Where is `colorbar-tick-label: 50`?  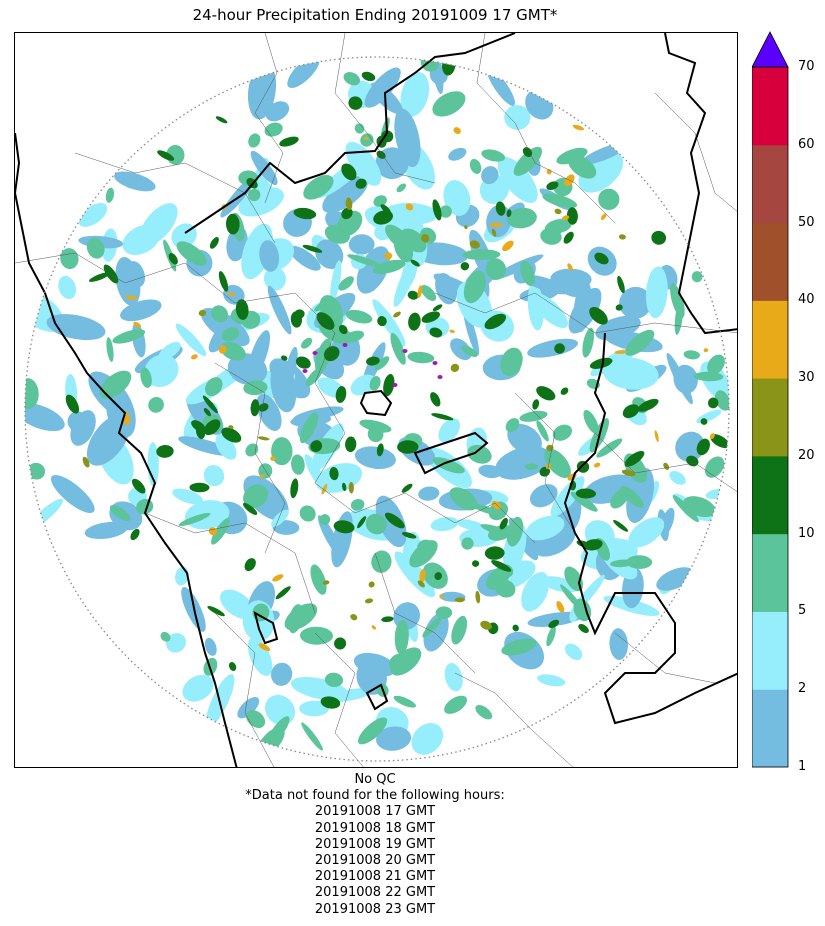 colorbar-tick-label: 50 is located at coordinates (806, 222).